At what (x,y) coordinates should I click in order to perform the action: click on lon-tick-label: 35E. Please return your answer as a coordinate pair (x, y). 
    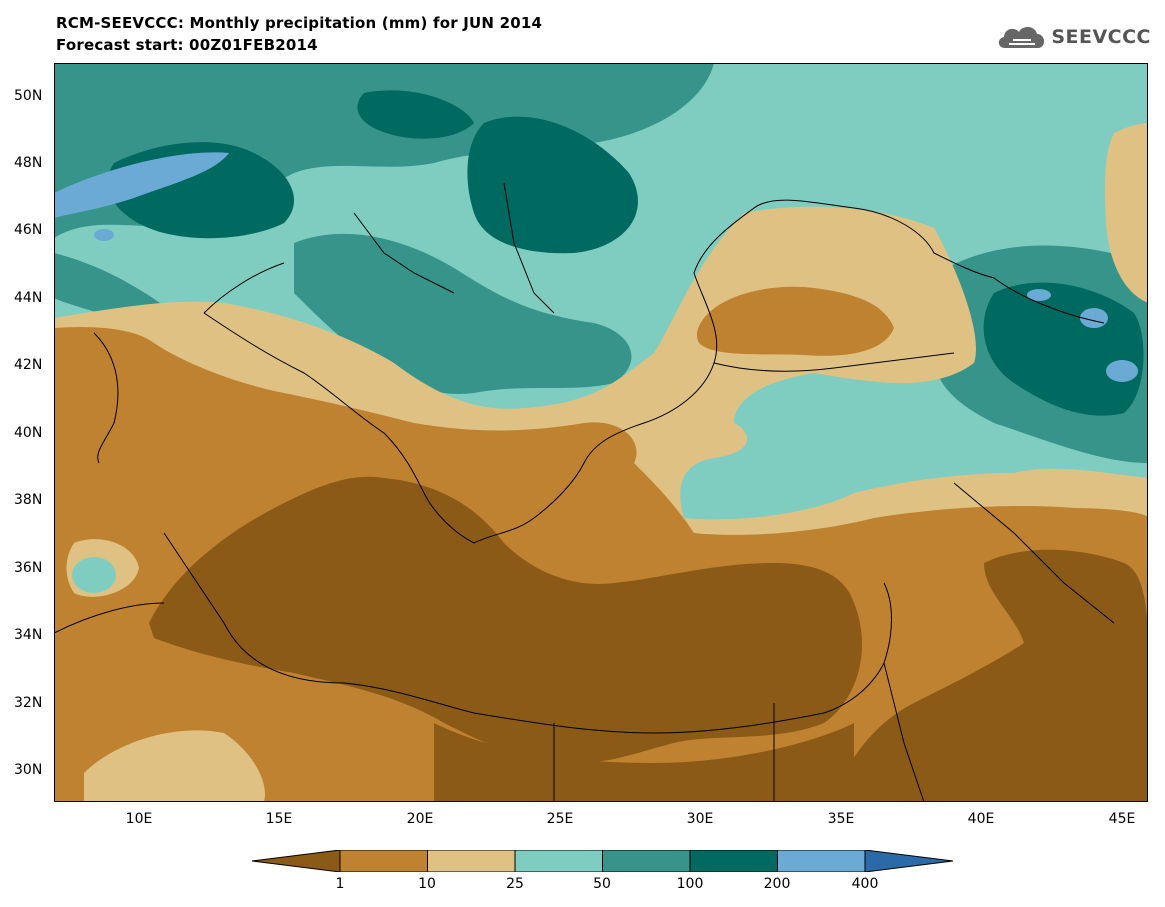
    Looking at the image, I should click on (841, 819).